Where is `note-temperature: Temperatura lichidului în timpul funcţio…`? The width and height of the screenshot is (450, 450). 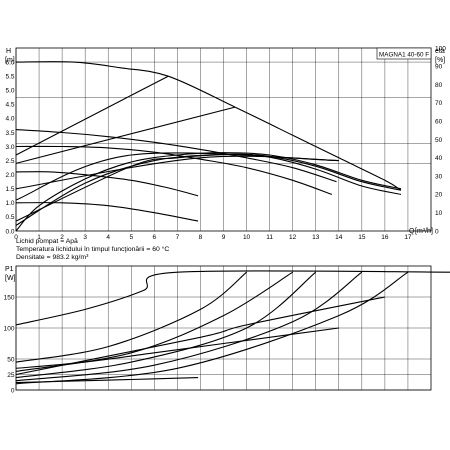
note-temperature: Temperatura lichidului în timpul funcţio… is located at coordinates (92, 249).